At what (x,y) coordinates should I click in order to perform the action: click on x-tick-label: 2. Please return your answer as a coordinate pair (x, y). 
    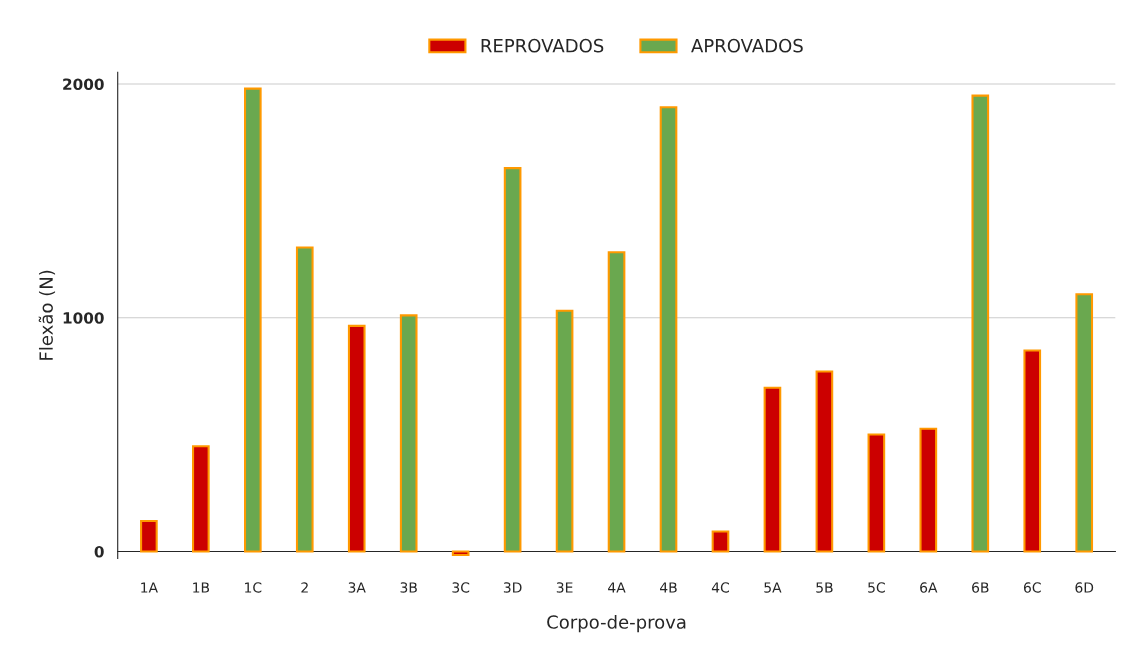
    Looking at the image, I should click on (304, 587).